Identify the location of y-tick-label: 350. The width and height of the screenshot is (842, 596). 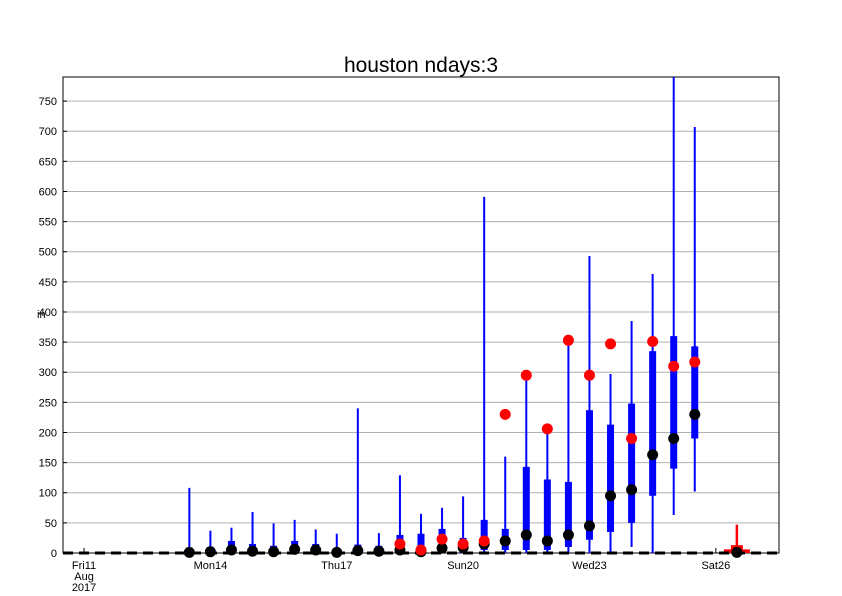
(48, 343).